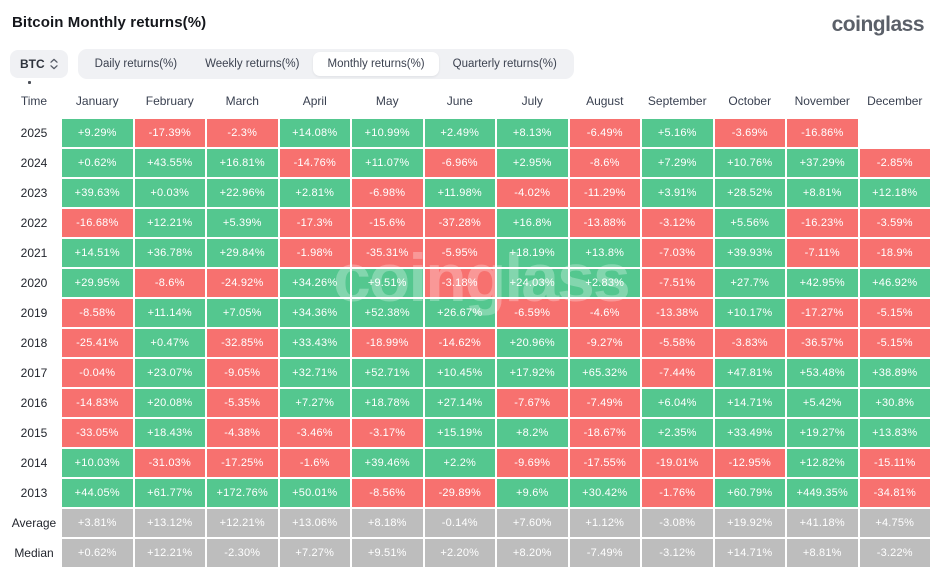 Image resolution: width=938 pixels, height=573 pixels. Describe the element at coordinates (169, 493) in the screenshot. I see `return-cell: +61.77%` at that location.